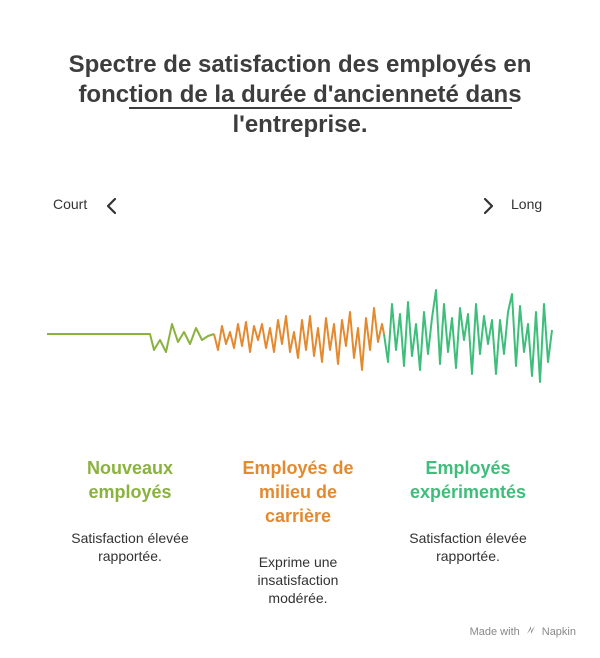 The image size is (600, 658). I want to click on segment-heading: Employés de milieu de carrière, so click(298, 492).